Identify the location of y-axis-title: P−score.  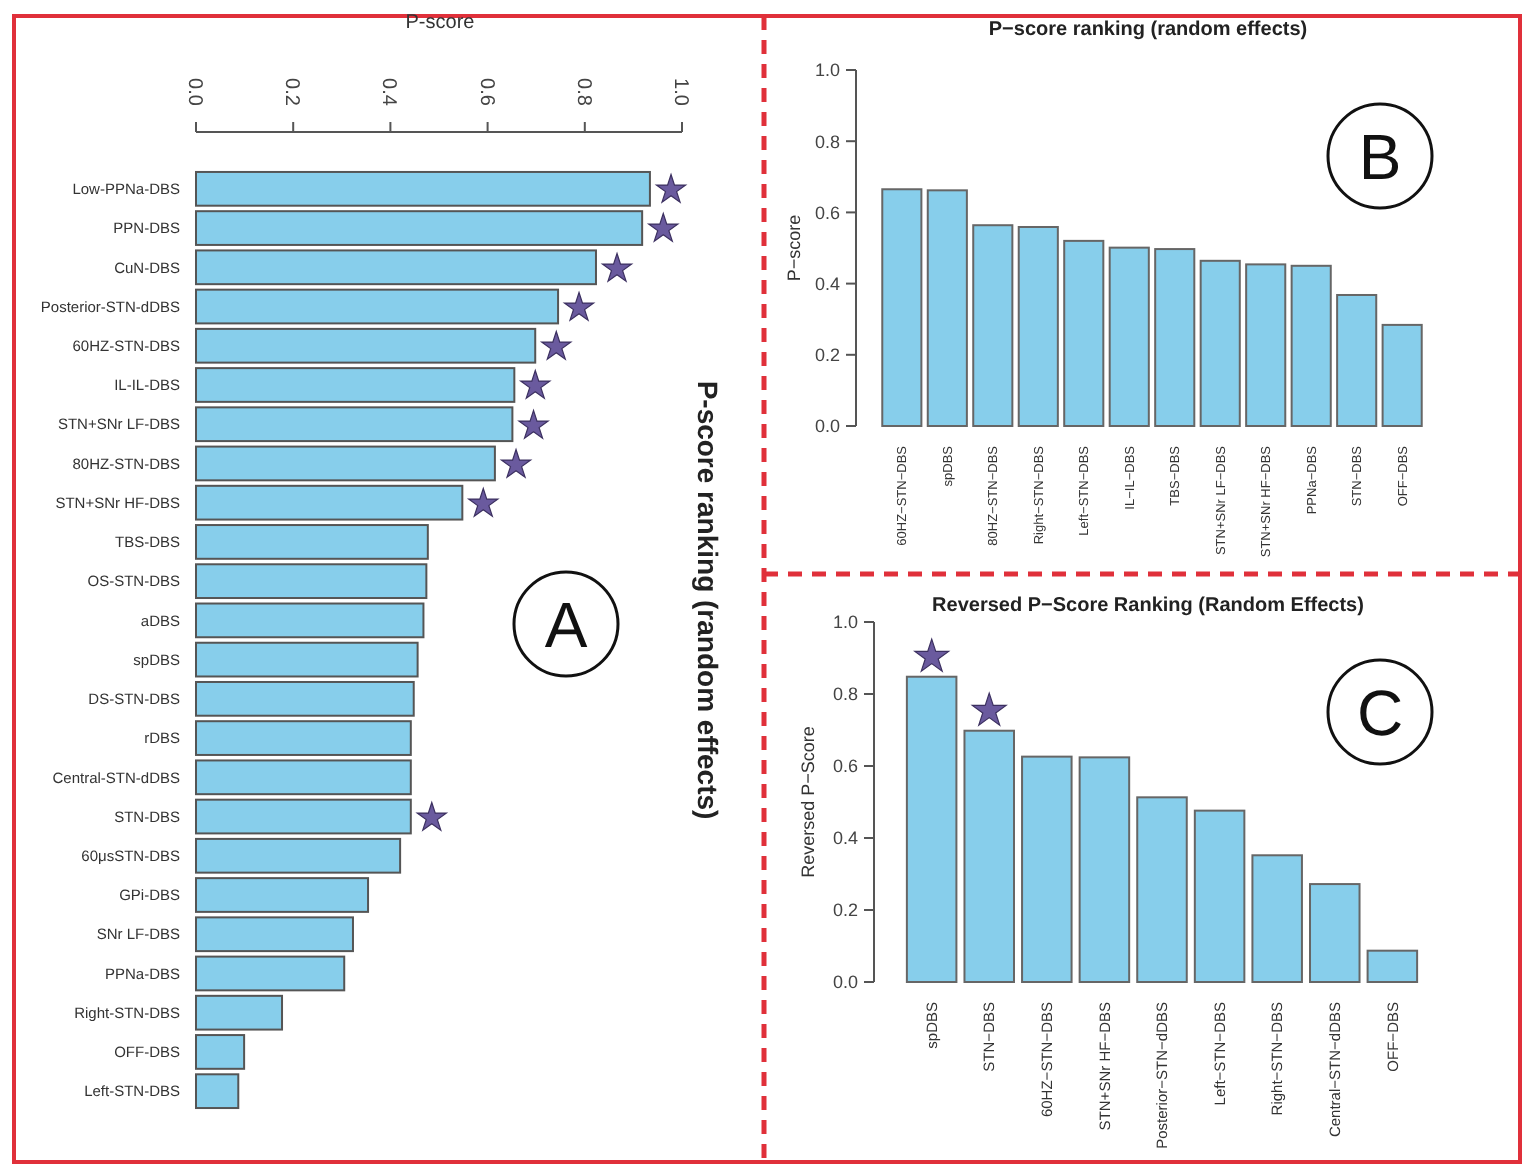
(794, 248).